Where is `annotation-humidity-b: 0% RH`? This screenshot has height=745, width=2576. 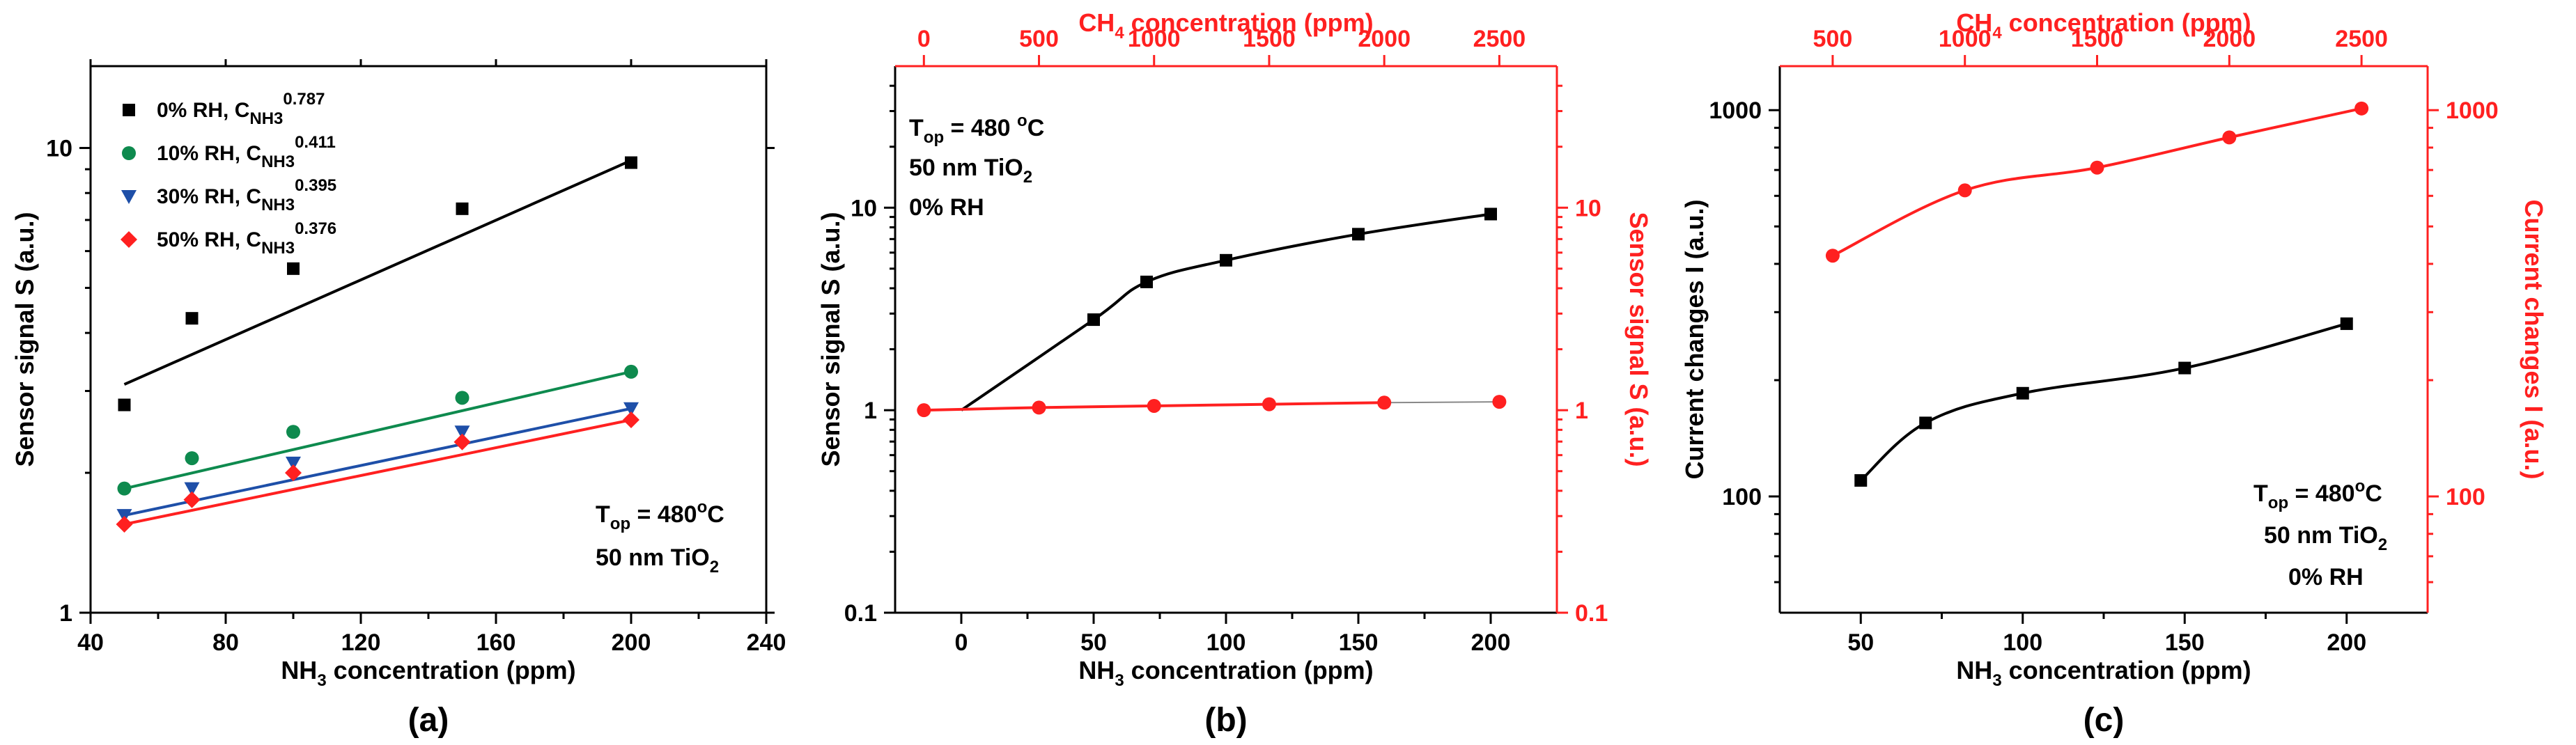 annotation-humidity-b: 0% RH is located at coordinates (946, 207).